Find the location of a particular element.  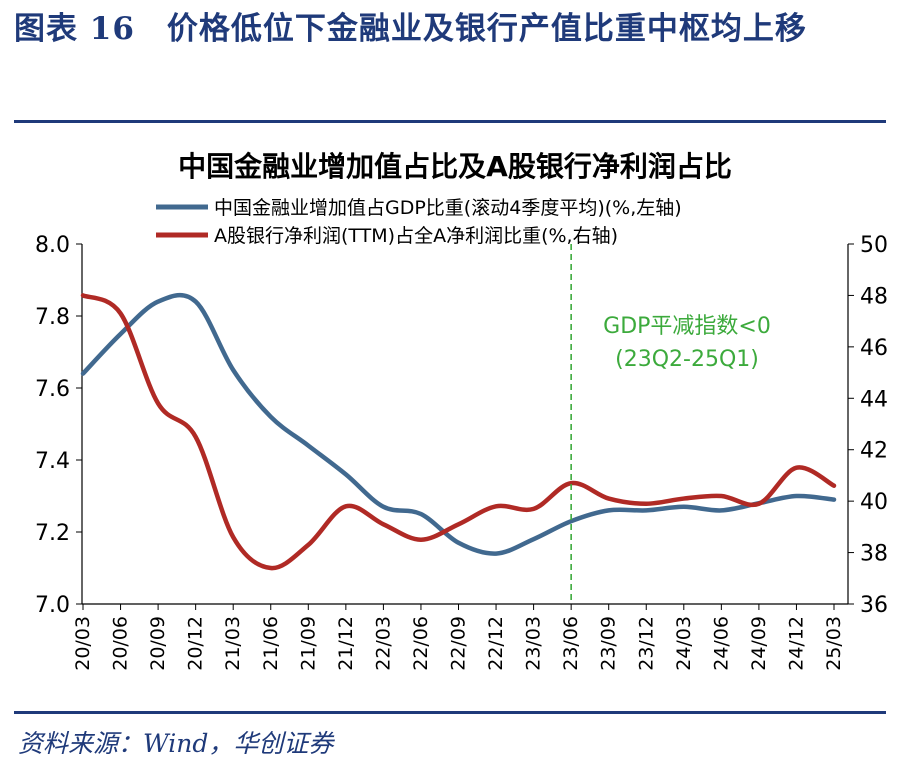

x-tick-label: 22/12 is located at coordinates (496, 643).